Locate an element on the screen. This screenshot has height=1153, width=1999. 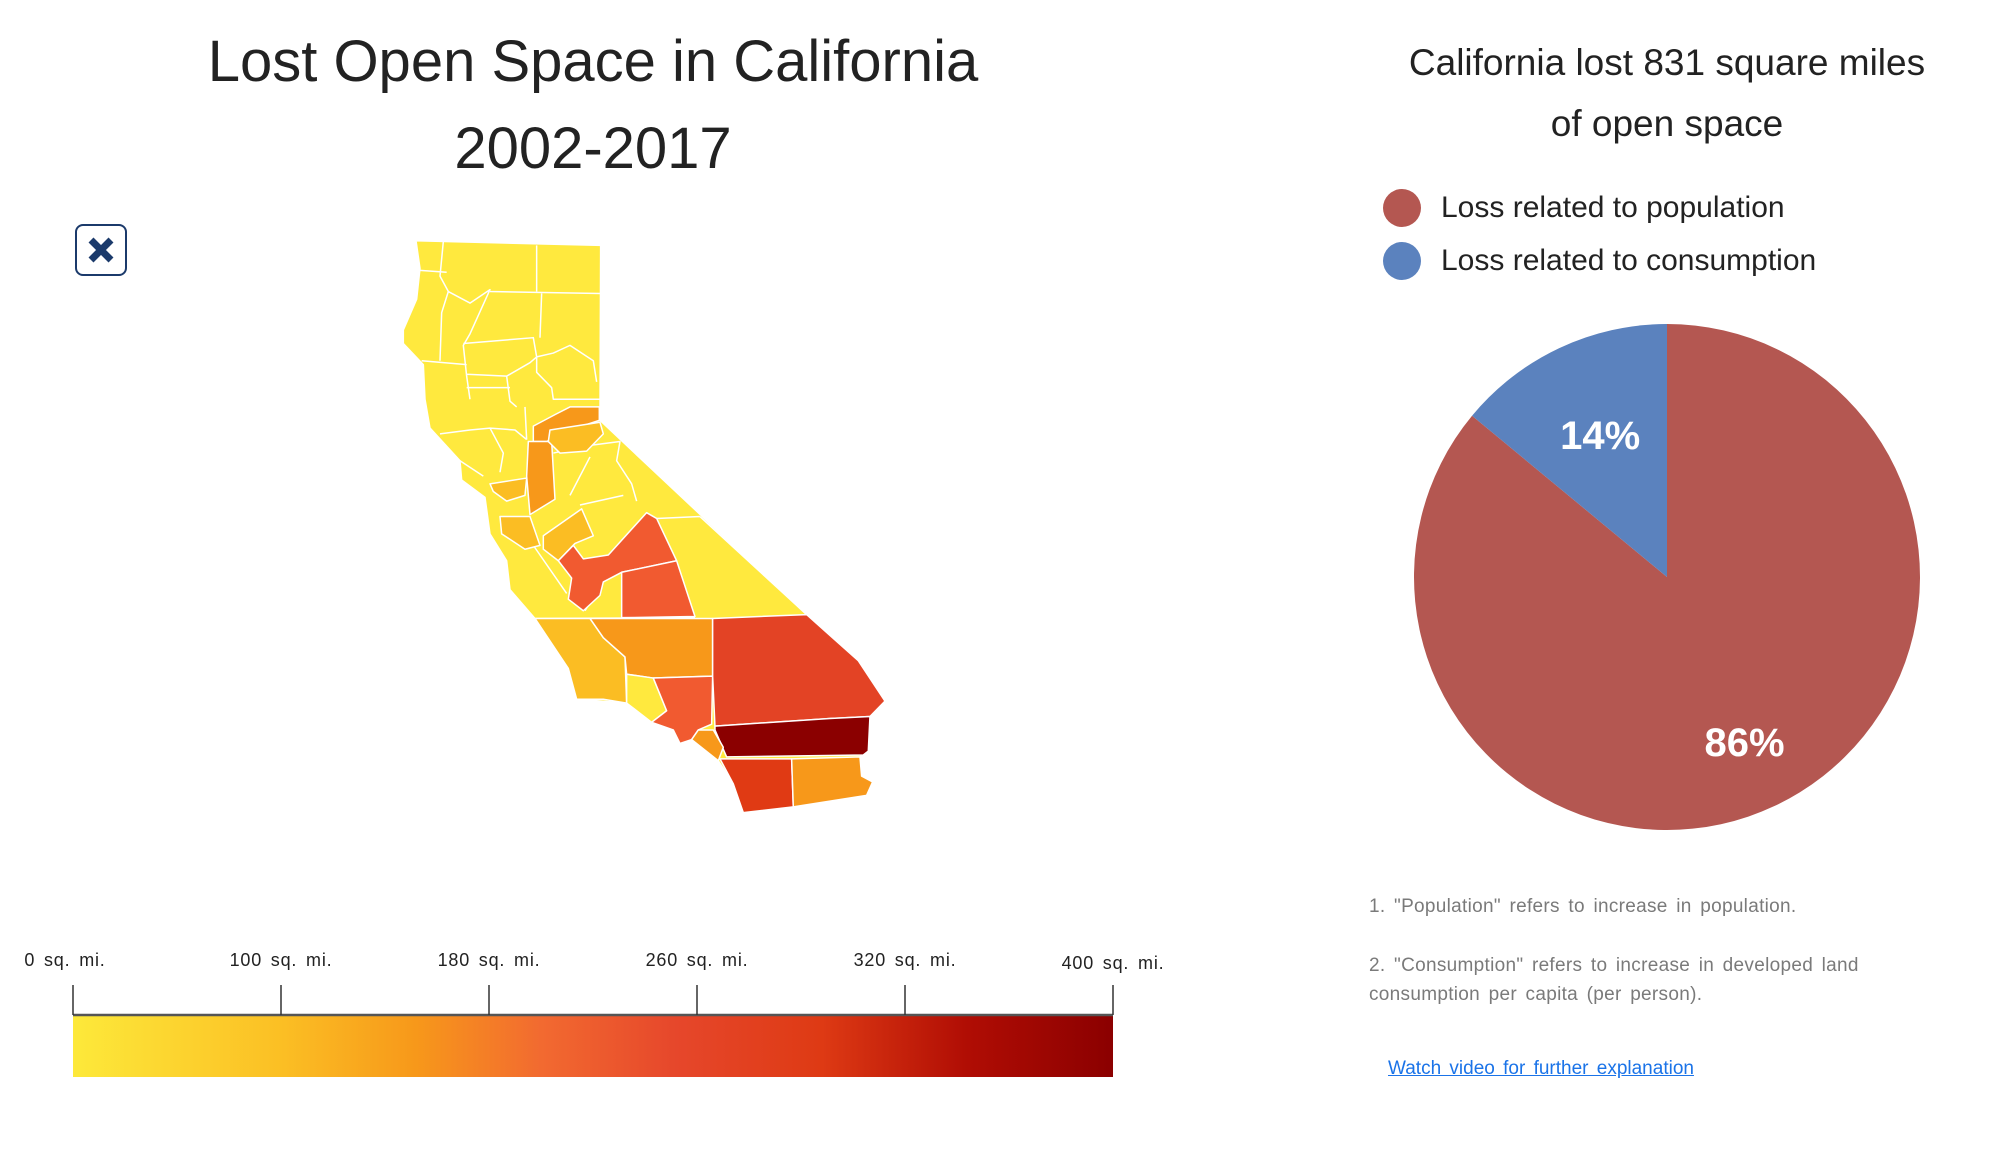
color-scale-bar is located at coordinates (593, 1046).